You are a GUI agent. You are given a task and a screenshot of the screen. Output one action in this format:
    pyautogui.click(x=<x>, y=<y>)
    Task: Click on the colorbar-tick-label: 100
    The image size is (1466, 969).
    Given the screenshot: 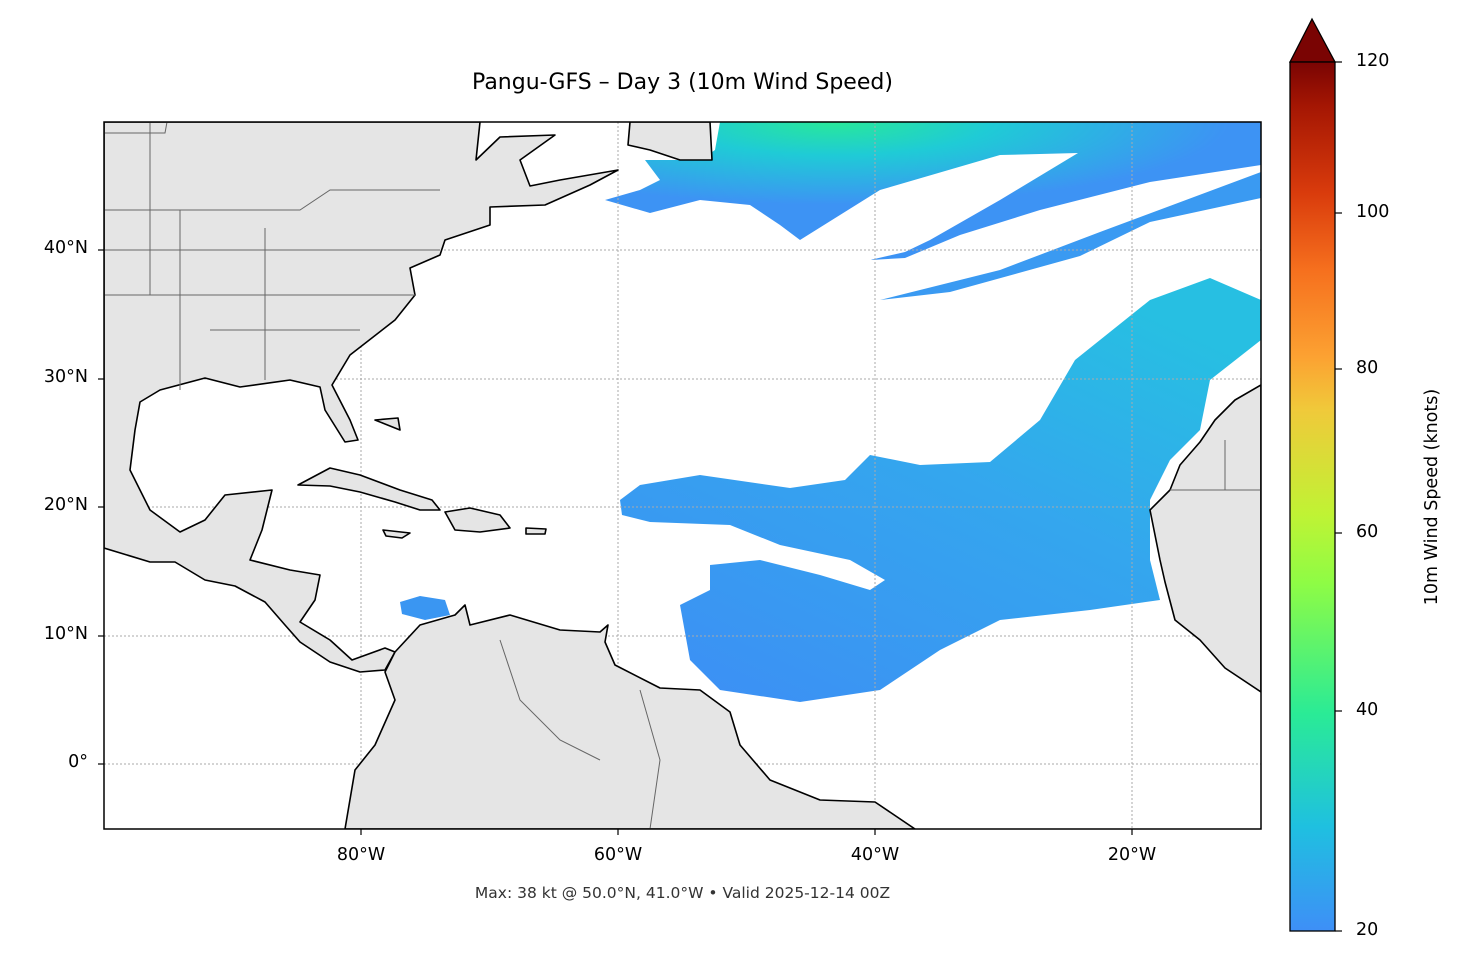 What is the action you would take?
    pyautogui.click(x=1373, y=212)
    